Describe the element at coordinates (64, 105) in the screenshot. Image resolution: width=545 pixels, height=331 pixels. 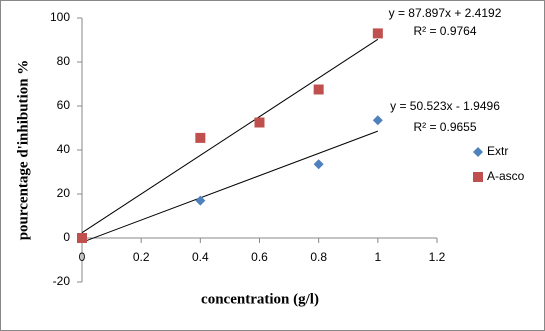
I see `y-tick-label: 60` at that location.